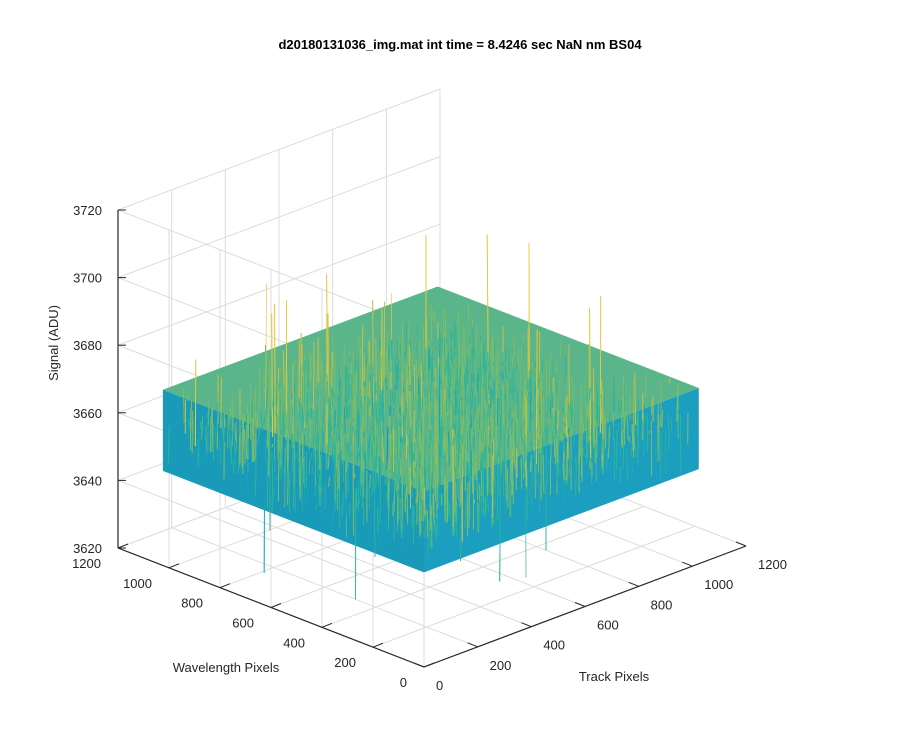 This screenshot has width=900, height=750. Describe the element at coordinates (483, 566) in the screenshot. I see `gridline` at that location.